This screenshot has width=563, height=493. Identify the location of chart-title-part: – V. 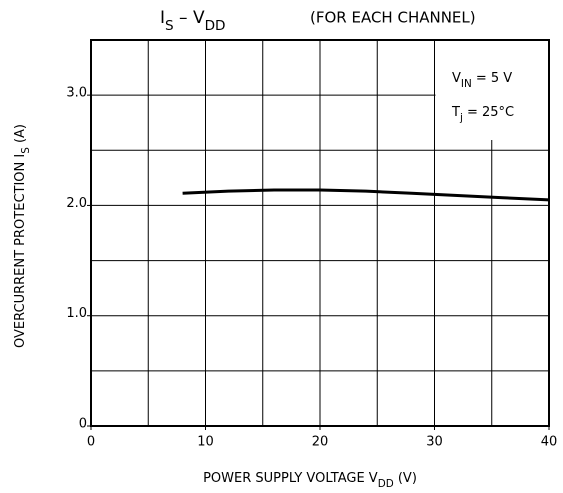
(189, 18).